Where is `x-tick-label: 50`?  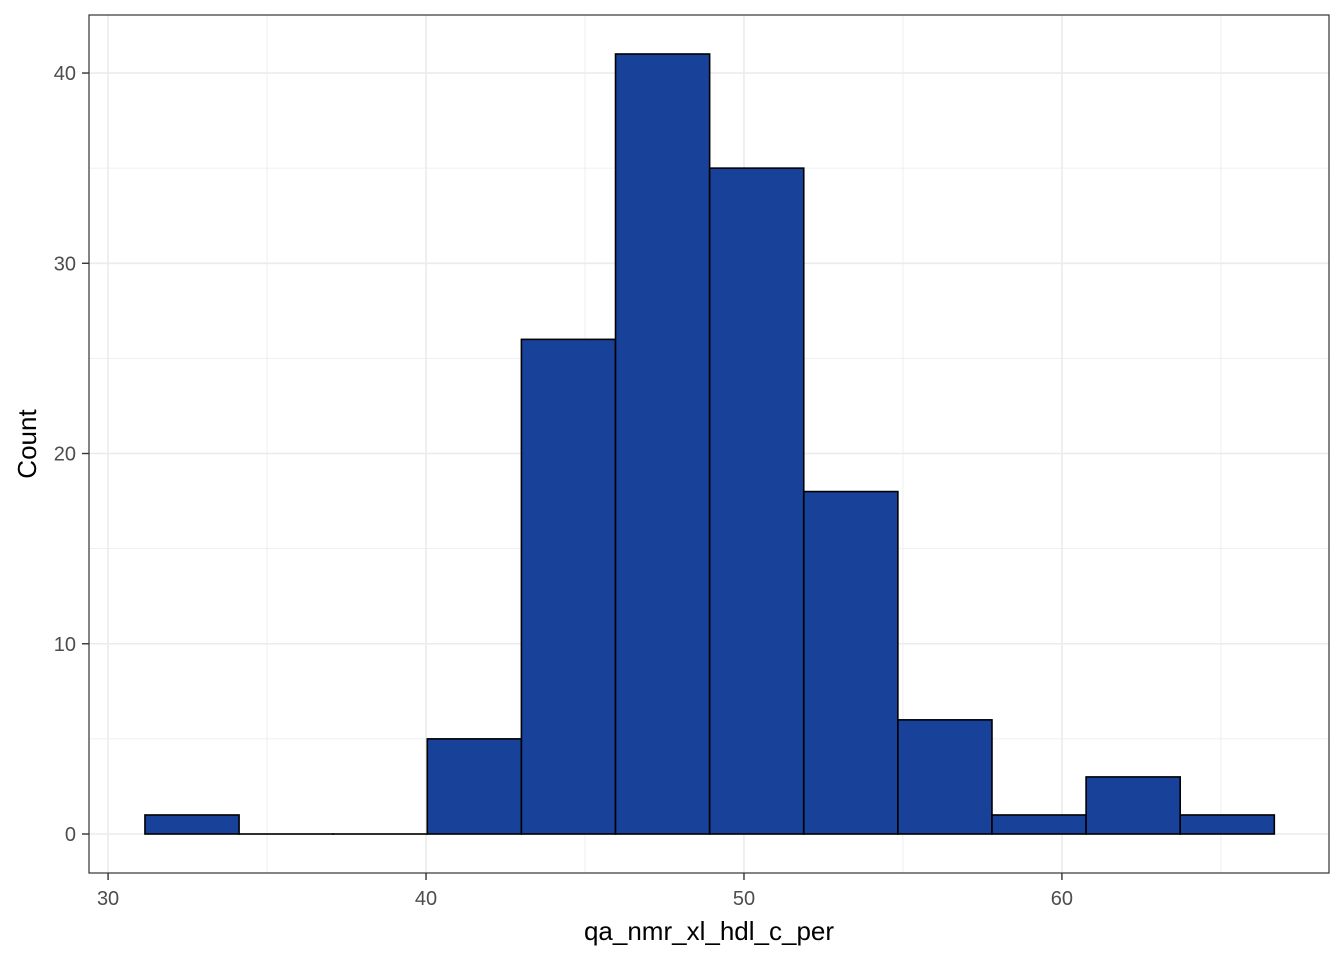 x-tick-label: 50 is located at coordinates (744, 899).